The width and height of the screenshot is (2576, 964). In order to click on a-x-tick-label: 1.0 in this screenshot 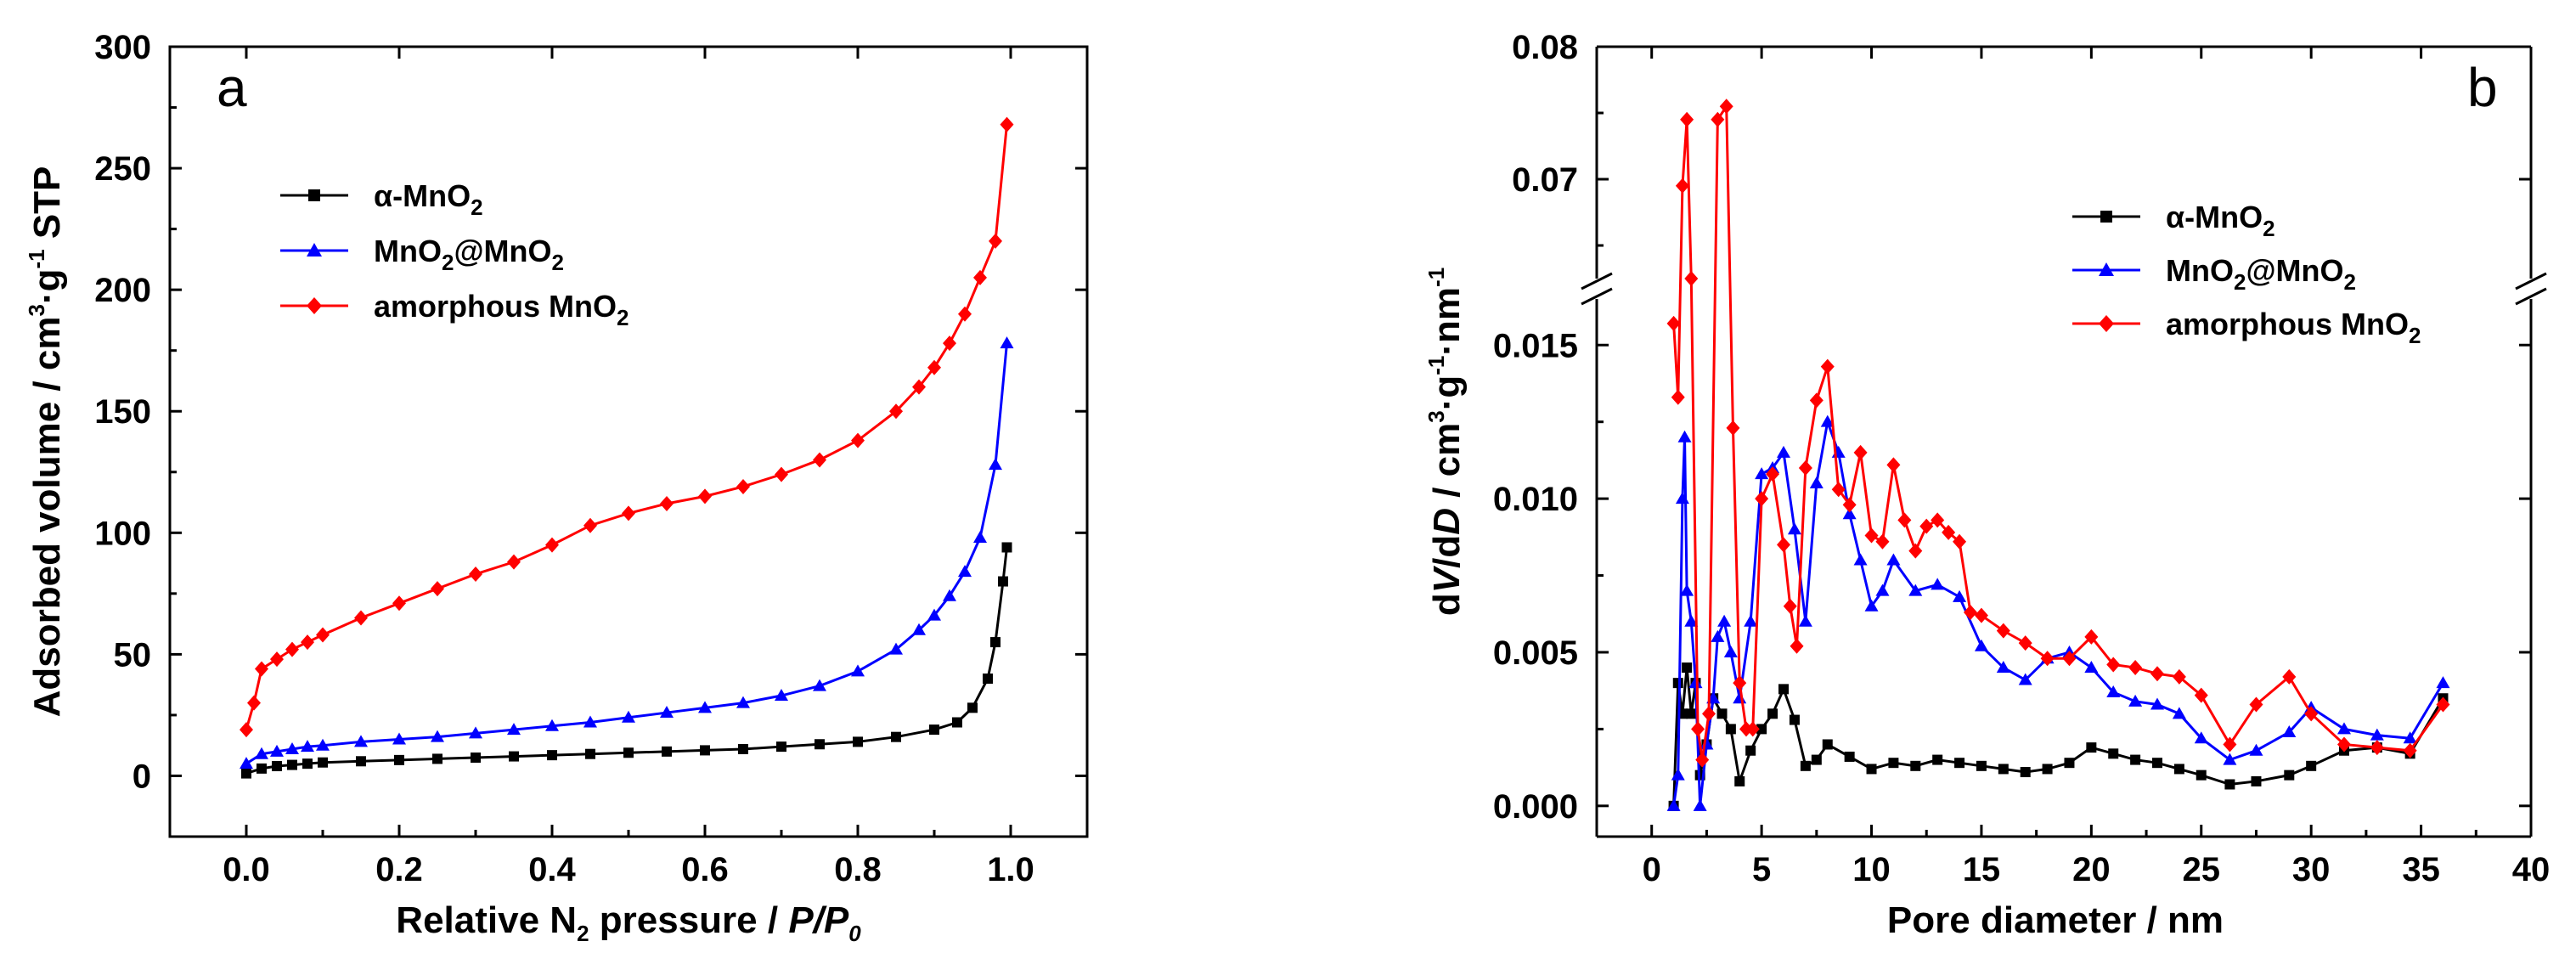, I will do `click(1010, 869)`.